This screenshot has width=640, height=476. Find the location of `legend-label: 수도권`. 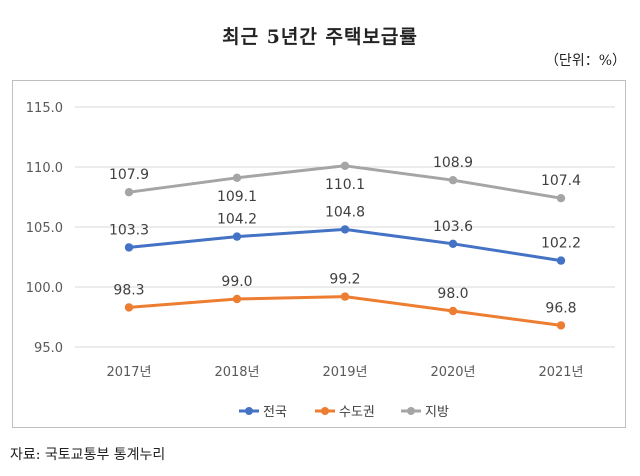

legend-label: 수도권 is located at coordinates (357, 412).